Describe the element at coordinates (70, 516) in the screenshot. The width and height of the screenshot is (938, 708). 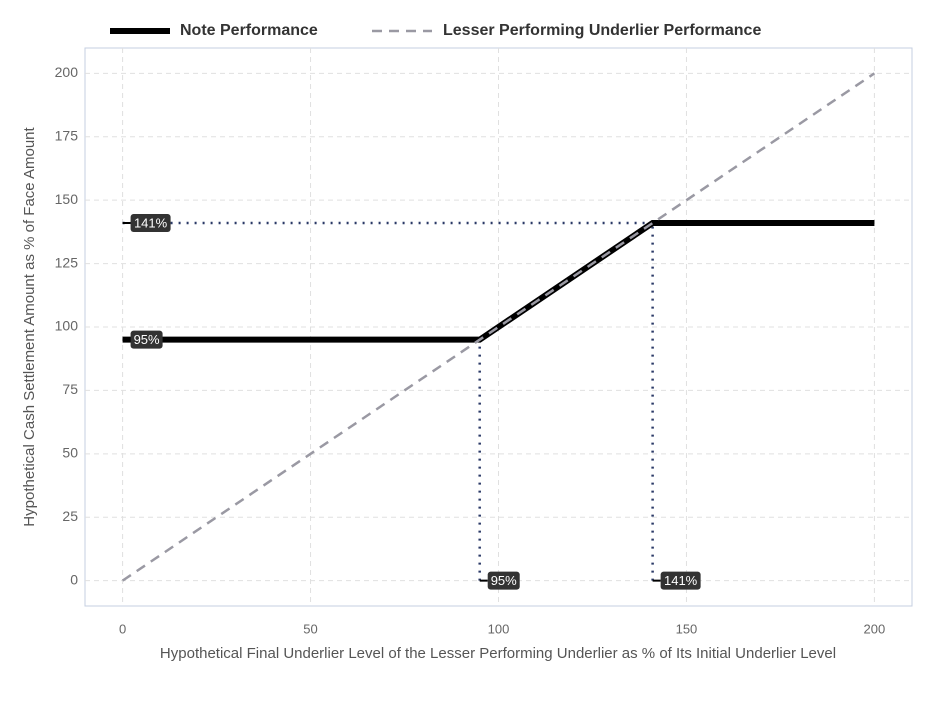
I see `y-tick-label: 25` at that location.